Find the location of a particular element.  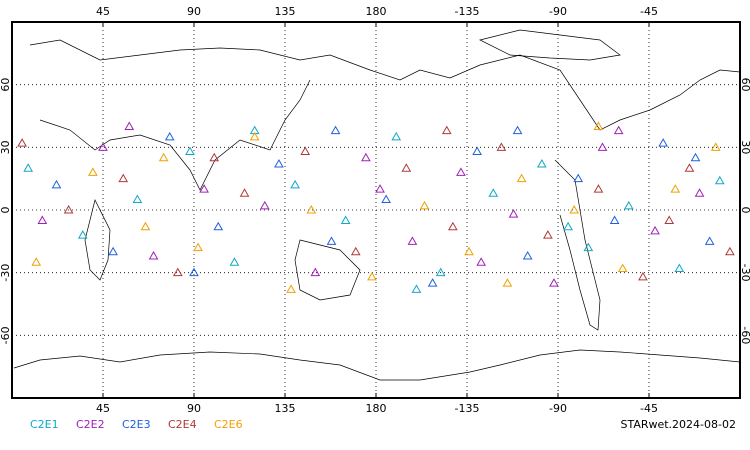

legend-label: C2E1 is located at coordinates (44, 424).